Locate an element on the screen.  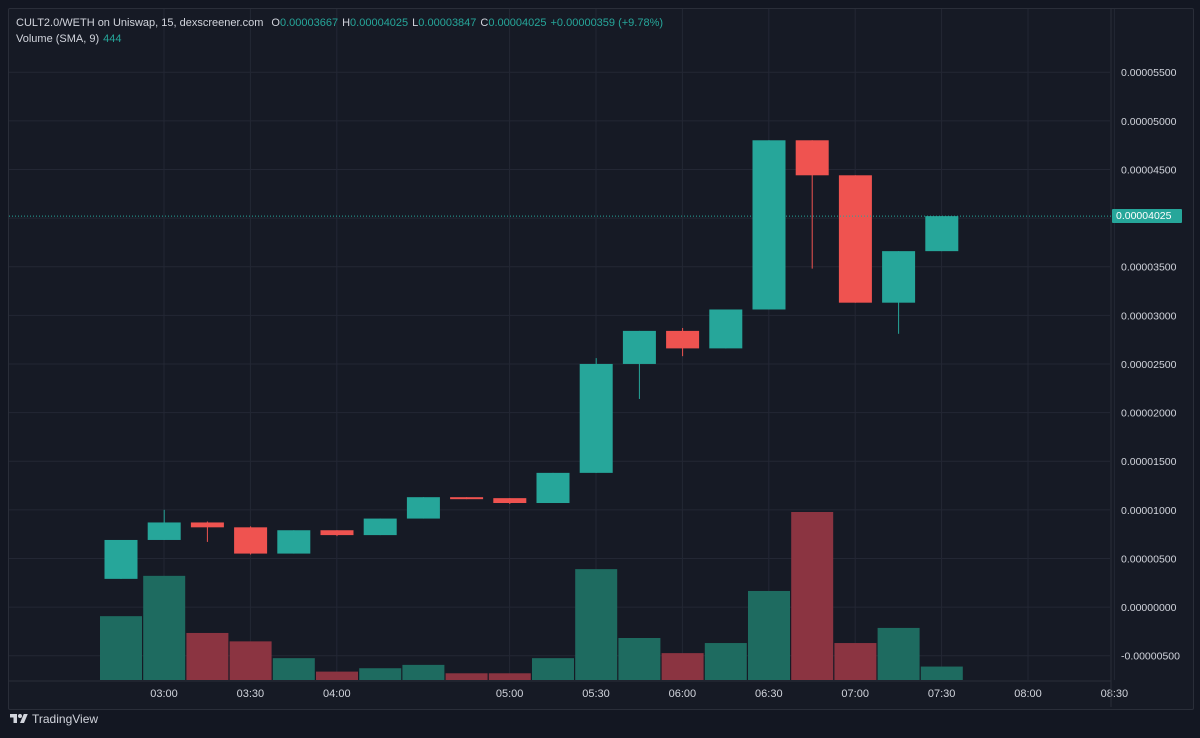
x-tick-label: 07:00 is located at coordinates (855, 694).